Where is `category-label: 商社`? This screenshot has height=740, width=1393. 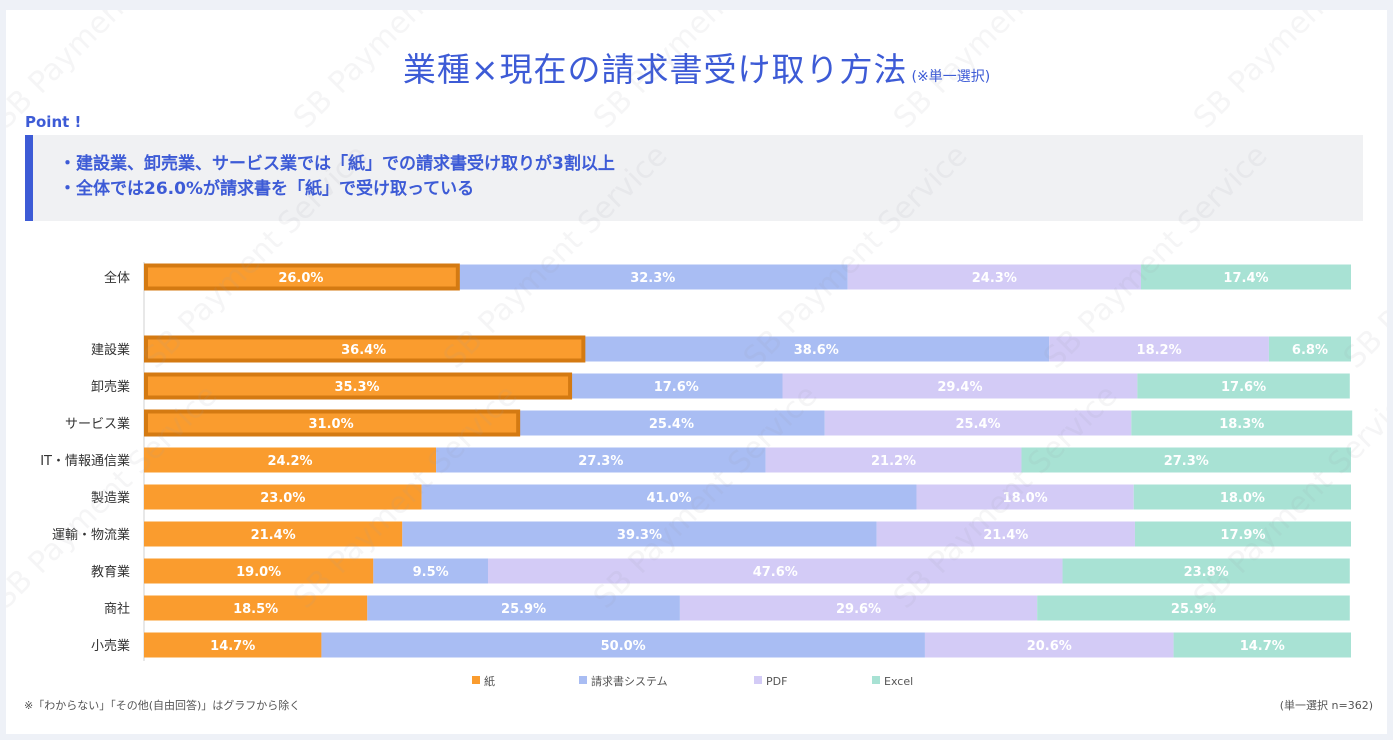
category-label: 商社 is located at coordinates (117, 609).